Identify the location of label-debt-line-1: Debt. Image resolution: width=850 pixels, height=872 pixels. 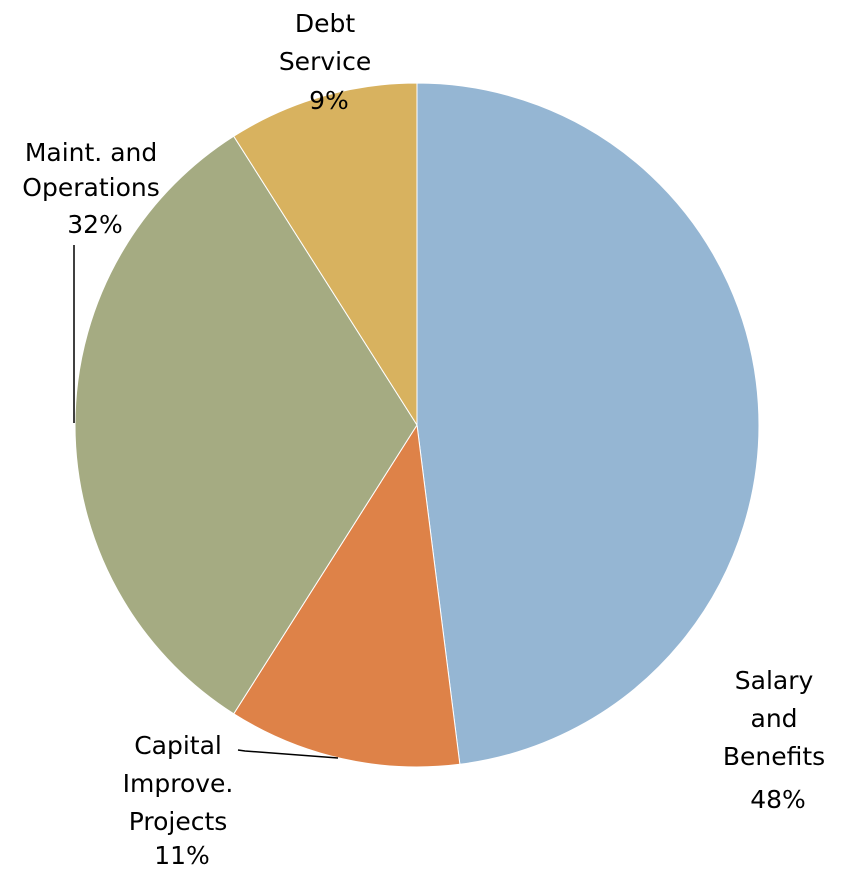
(325, 23).